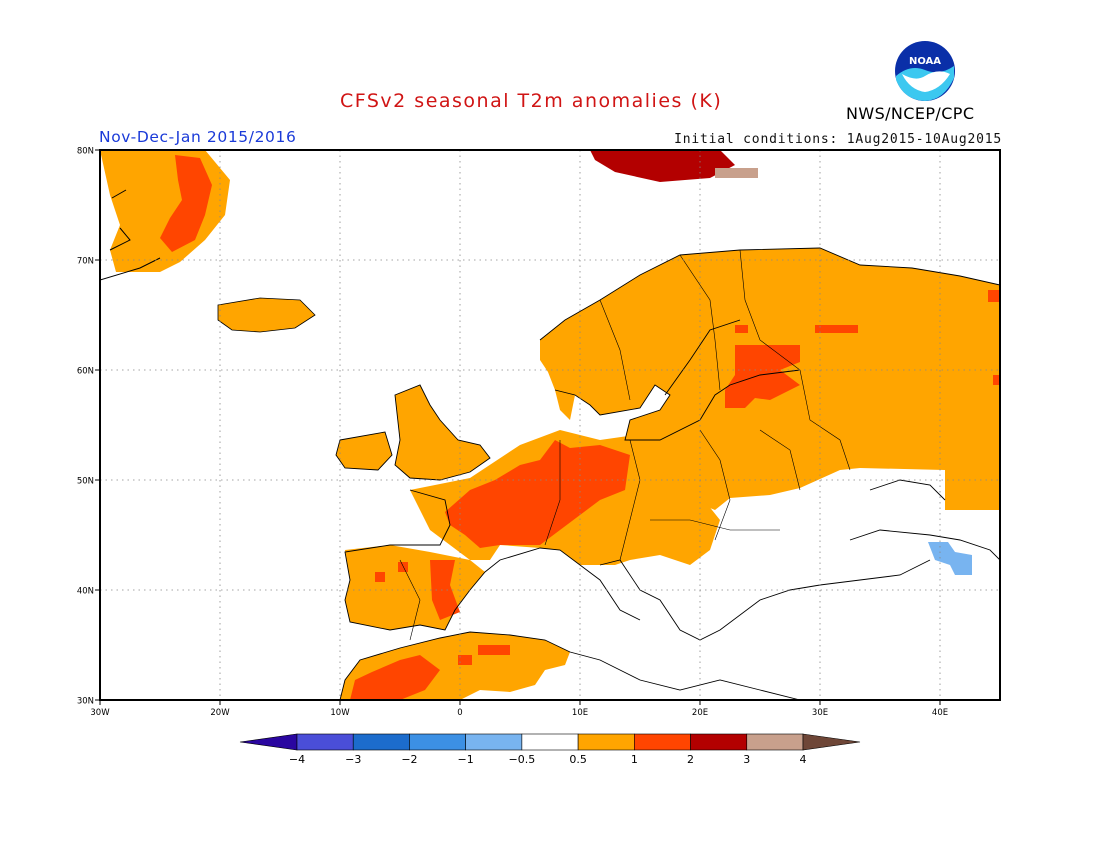  What do you see at coordinates (580, 713) in the screenshot?
I see `lon-tick-label: 10E` at bounding box center [580, 713].